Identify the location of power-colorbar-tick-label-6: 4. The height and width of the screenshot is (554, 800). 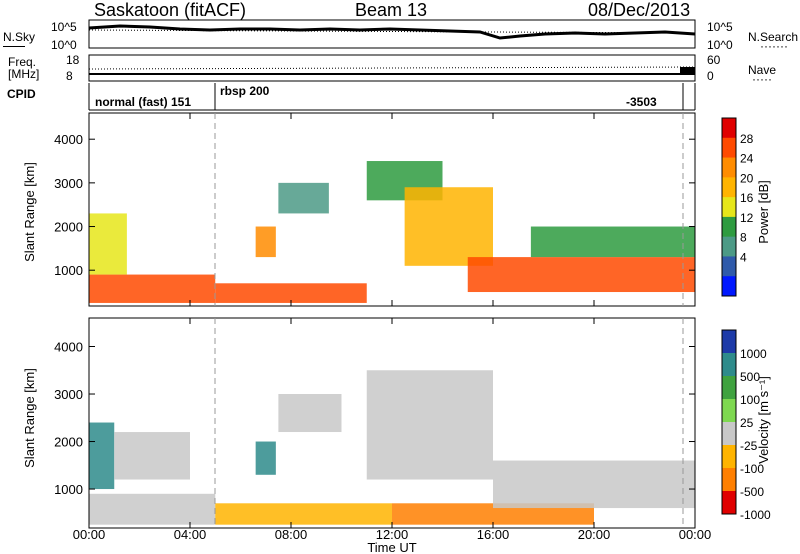
(743, 257).